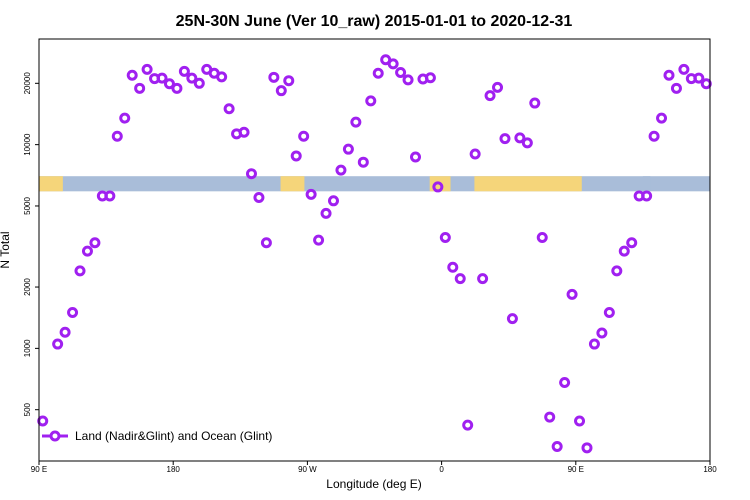 This screenshot has width=750, height=500. Describe the element at coordinates (55, 436) in the screenshot. I see `legend-marker` at that location.